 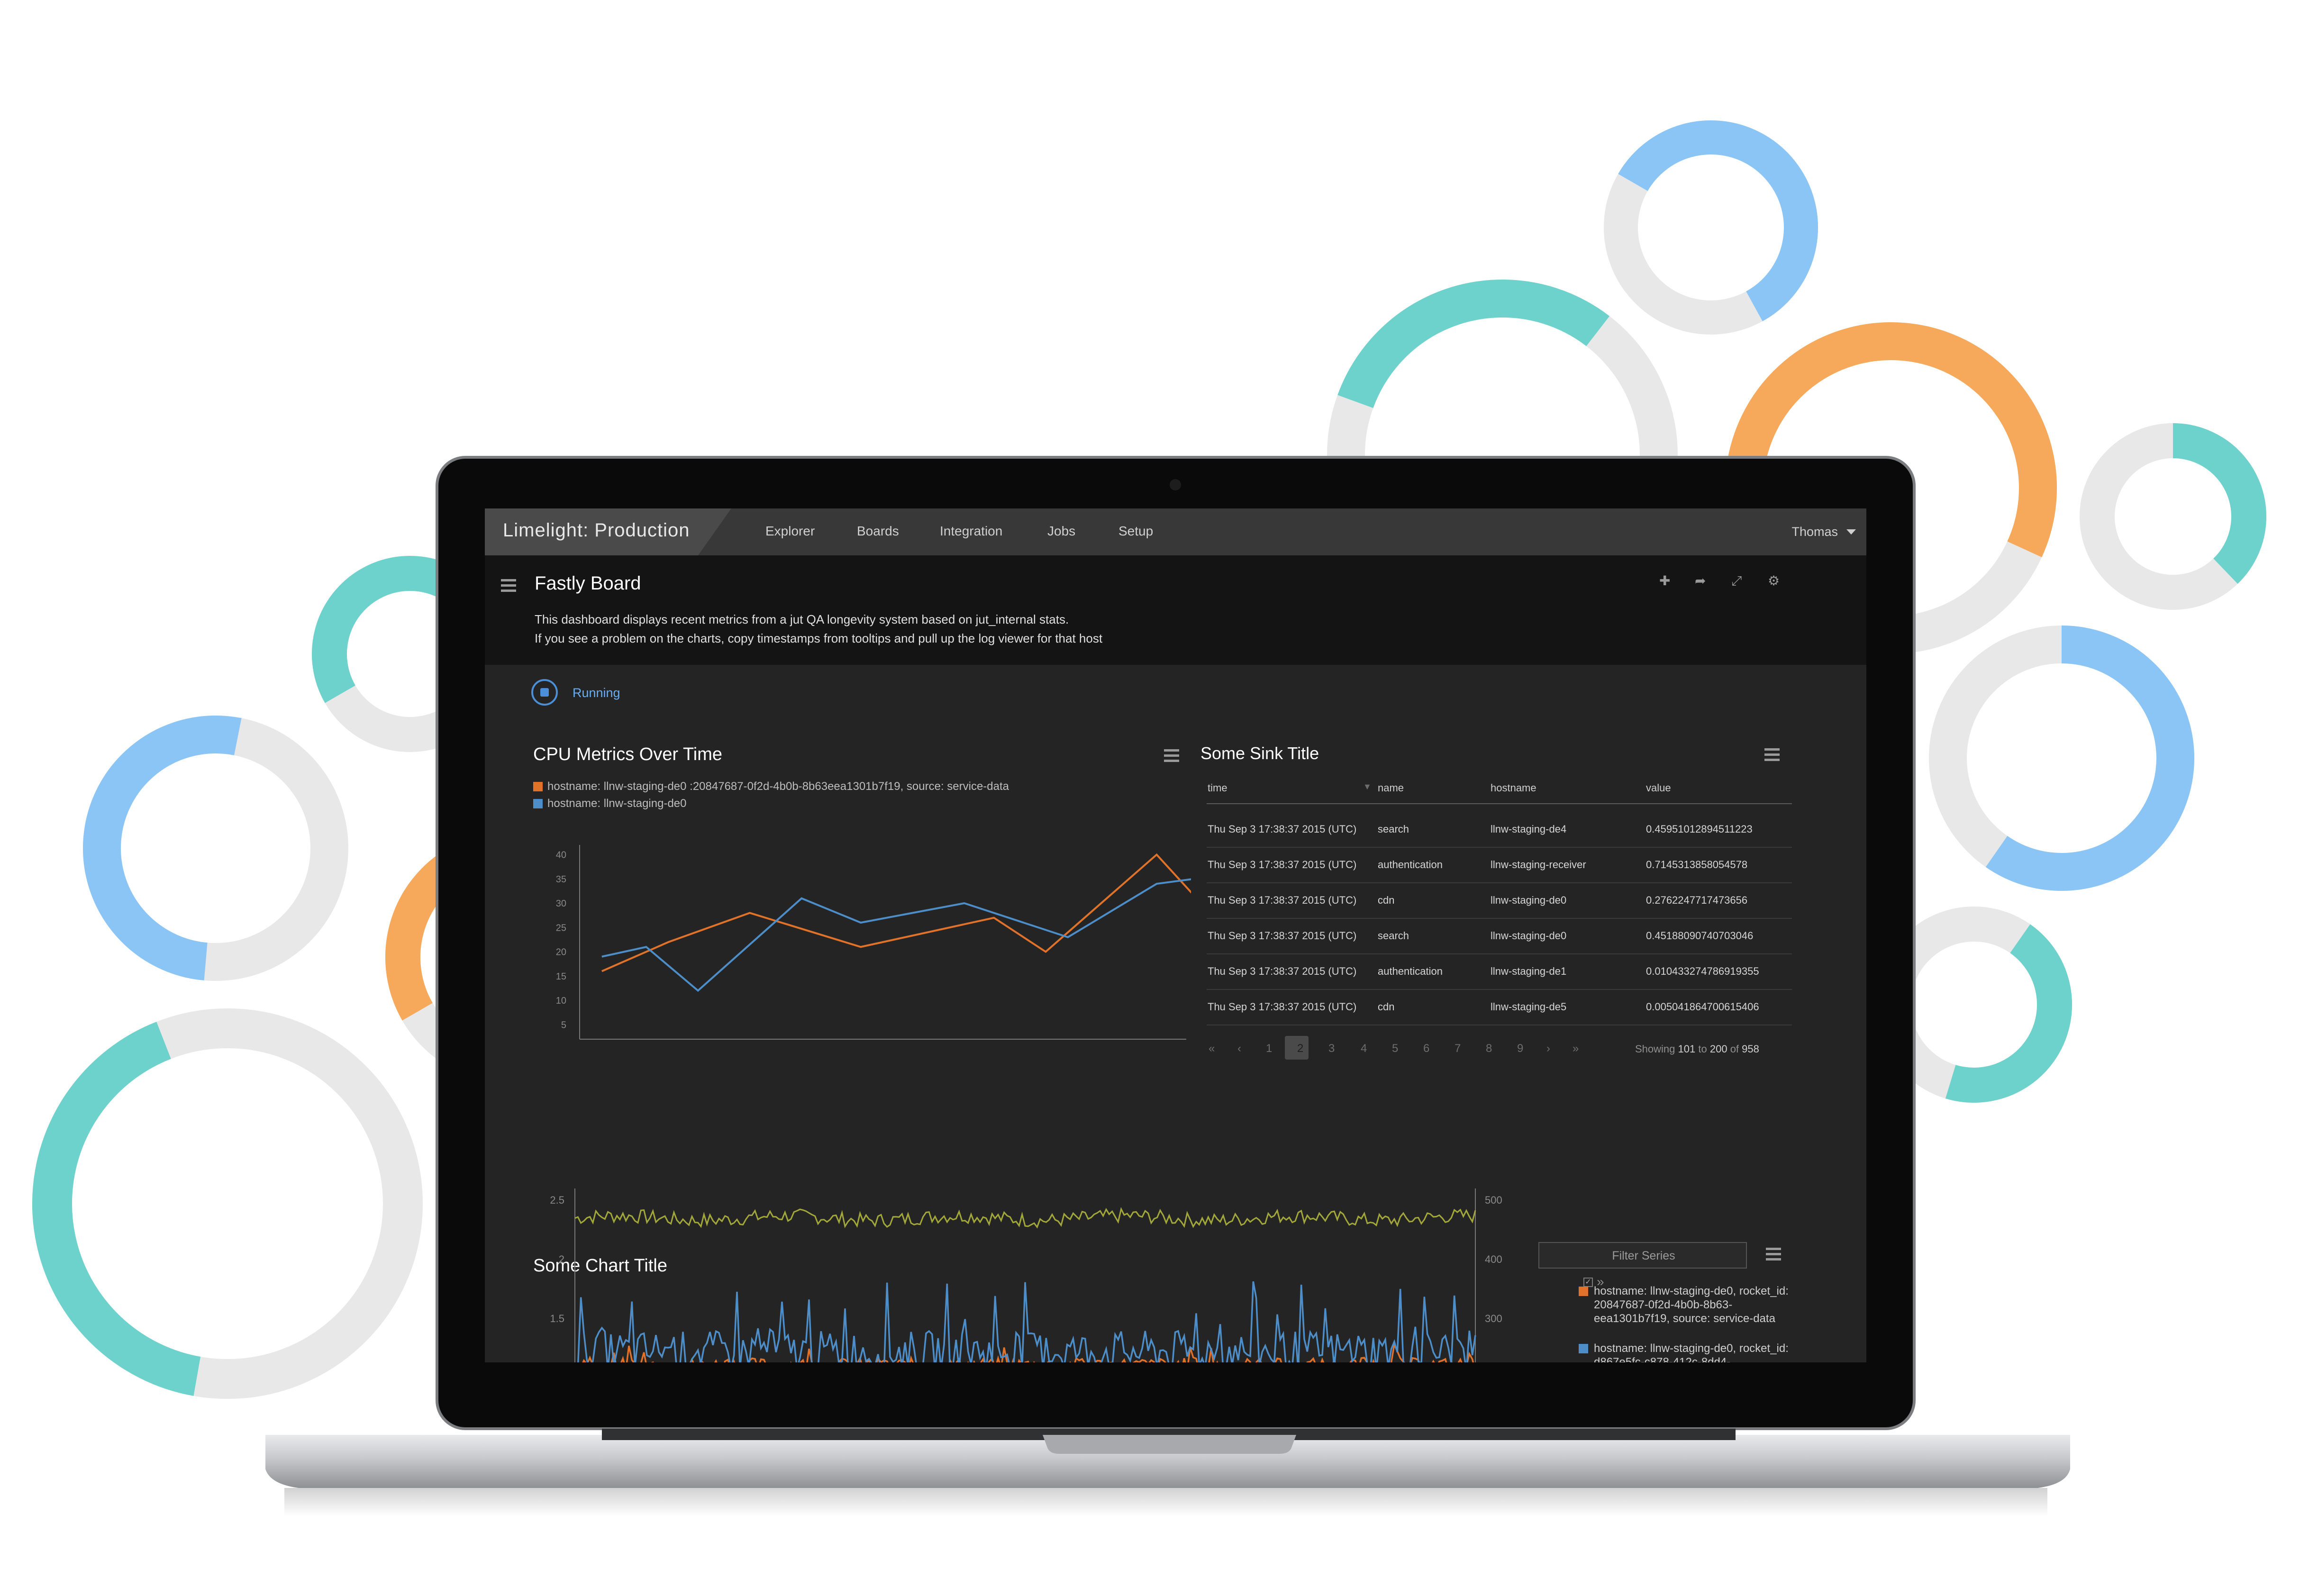 What do you see at coordinates (596, 531) in the screenshot?
I see `brand-title: Limelight: Production` at bounding box center [596, 531].